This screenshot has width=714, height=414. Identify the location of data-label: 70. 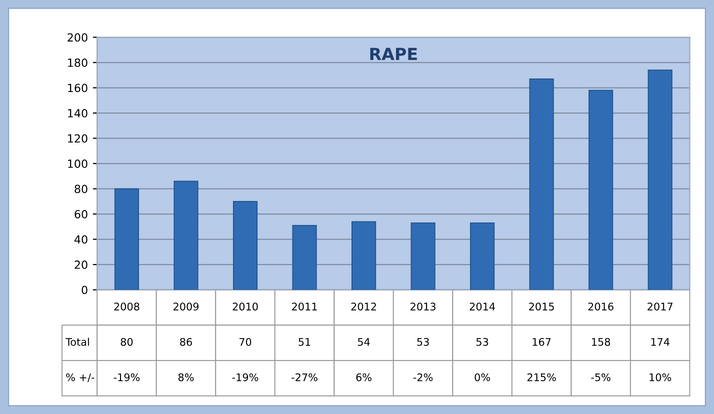
(245, 342).